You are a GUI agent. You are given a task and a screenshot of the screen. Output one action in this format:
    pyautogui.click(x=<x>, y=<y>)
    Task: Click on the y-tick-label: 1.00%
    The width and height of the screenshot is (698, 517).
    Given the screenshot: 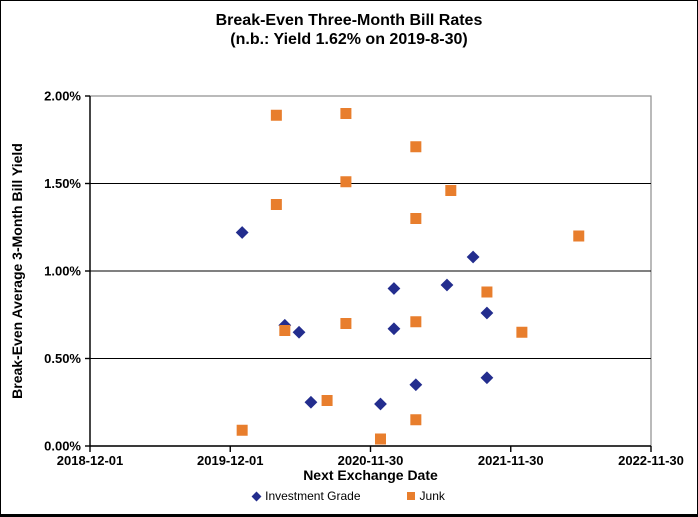 What is the action you would take?
    pyautogui.click(x=62, y=271)
    